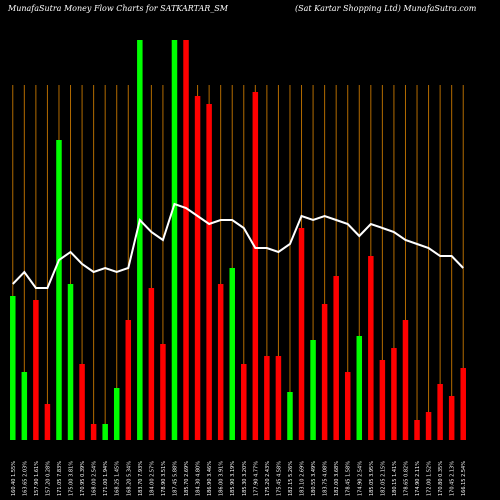  I want to click on x-tick-label: 174.90 2.54%, so click(360, 478).